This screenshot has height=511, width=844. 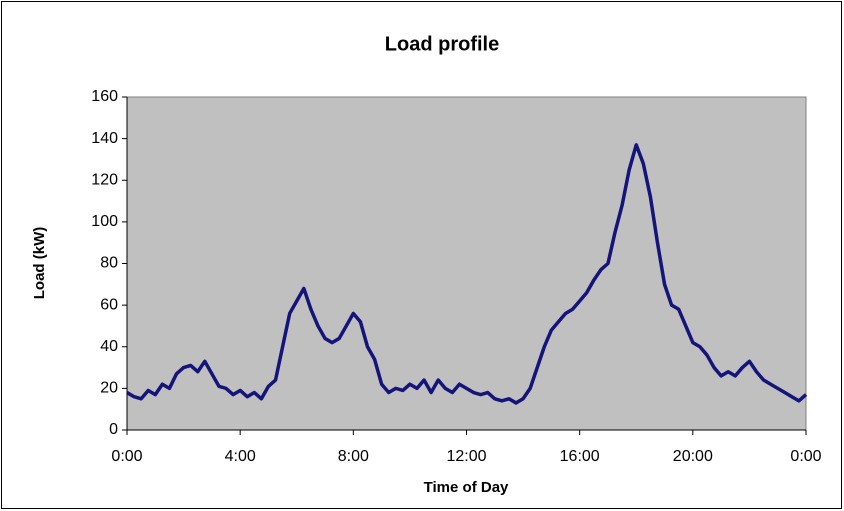 What do you see at coordinates (442, 44) in the screenshot?
I see `chart-title: Load profile` at bounding box center [442, 44].